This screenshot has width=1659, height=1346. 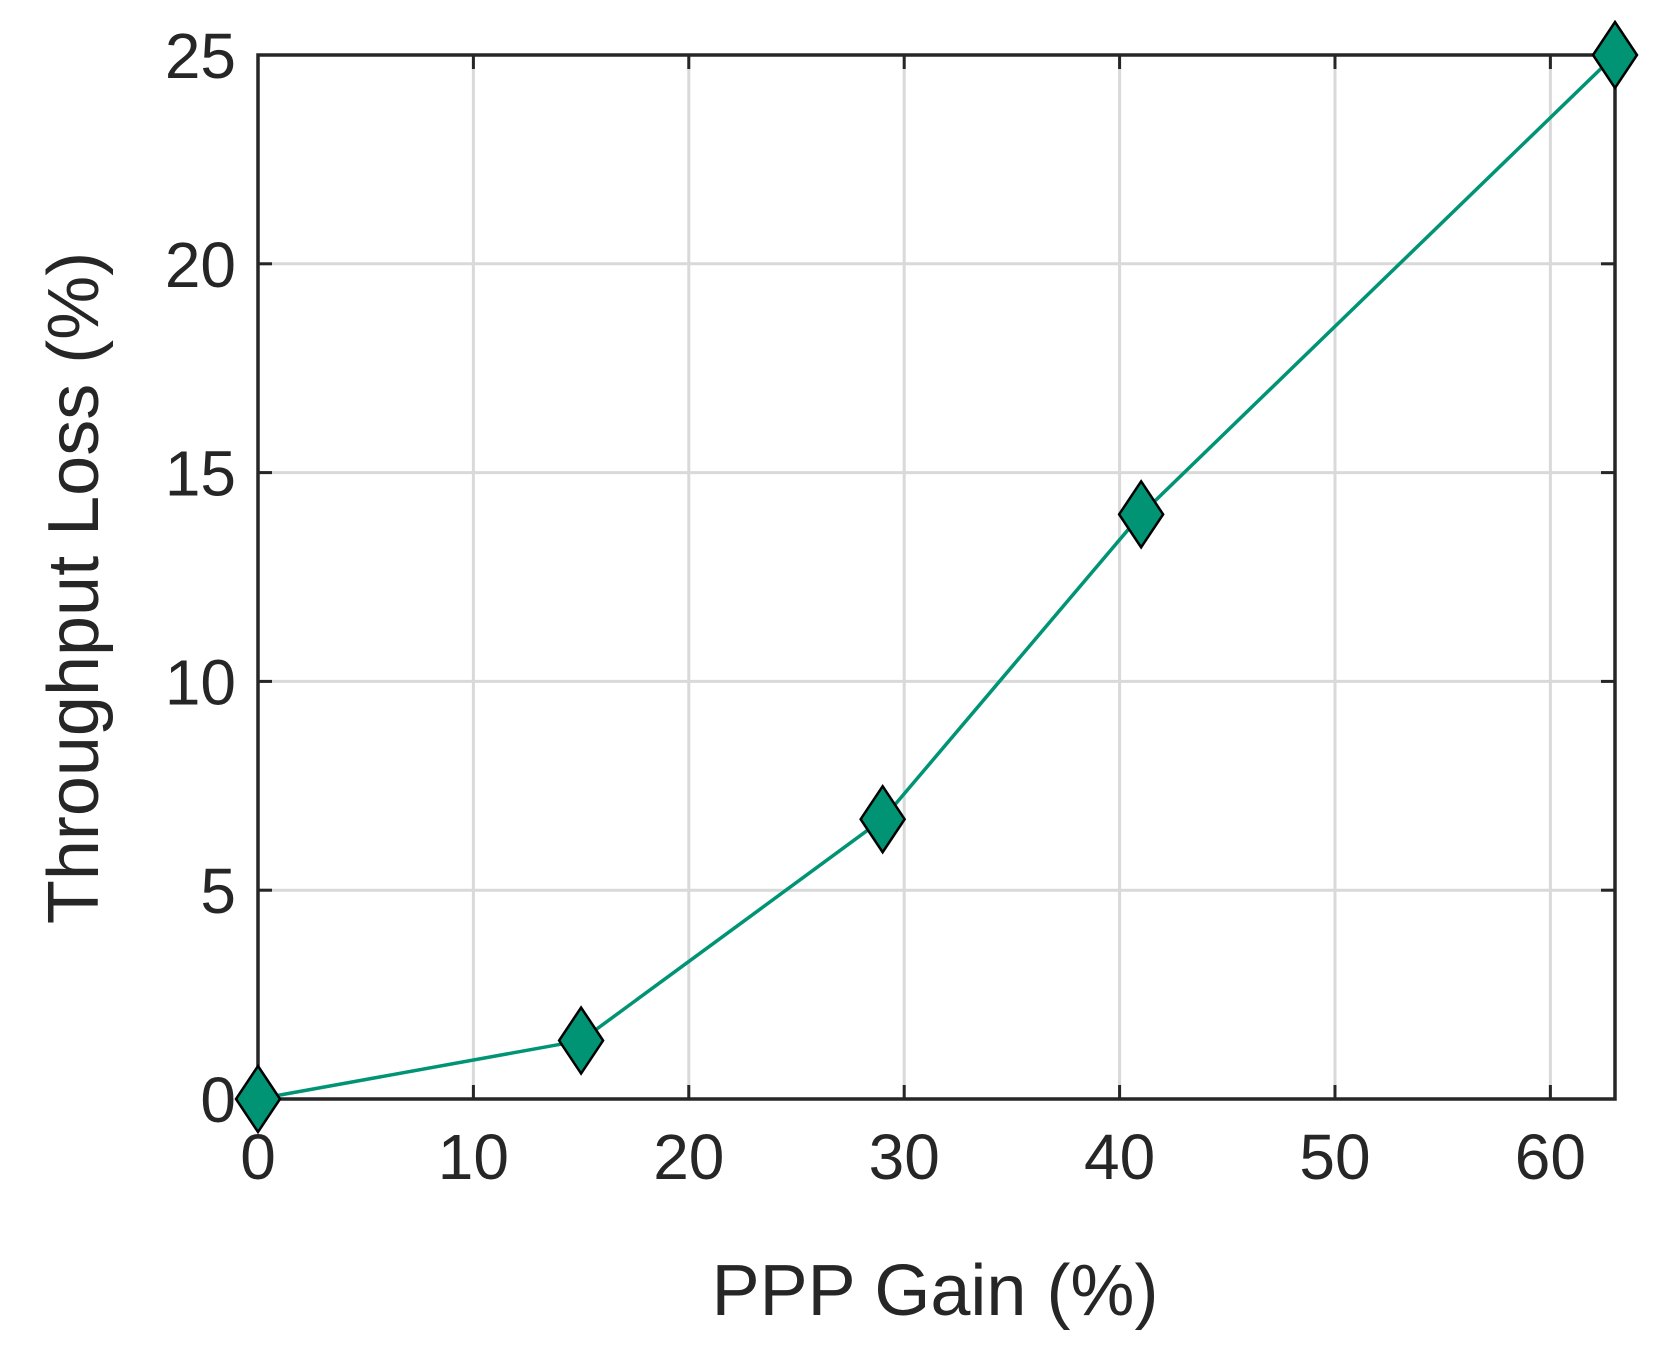 I want to click on y-tick-labels: 0 5 10 15 20 25, so click(x=200, y=578).